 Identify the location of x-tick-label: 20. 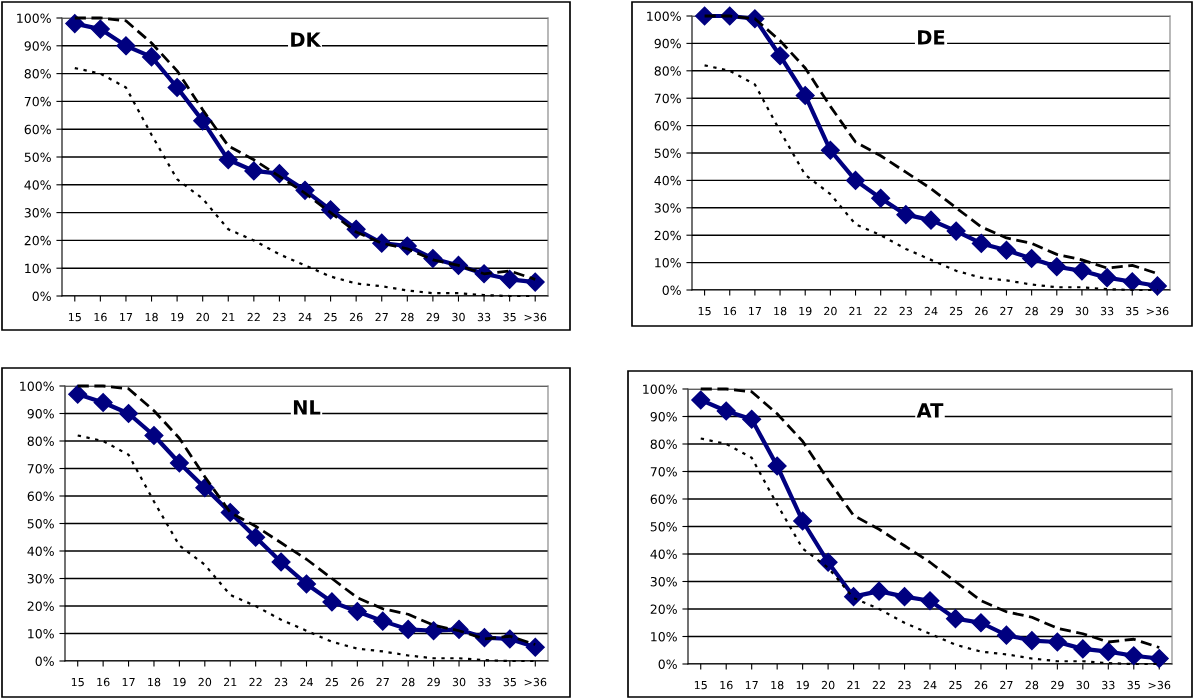
(205, 682).